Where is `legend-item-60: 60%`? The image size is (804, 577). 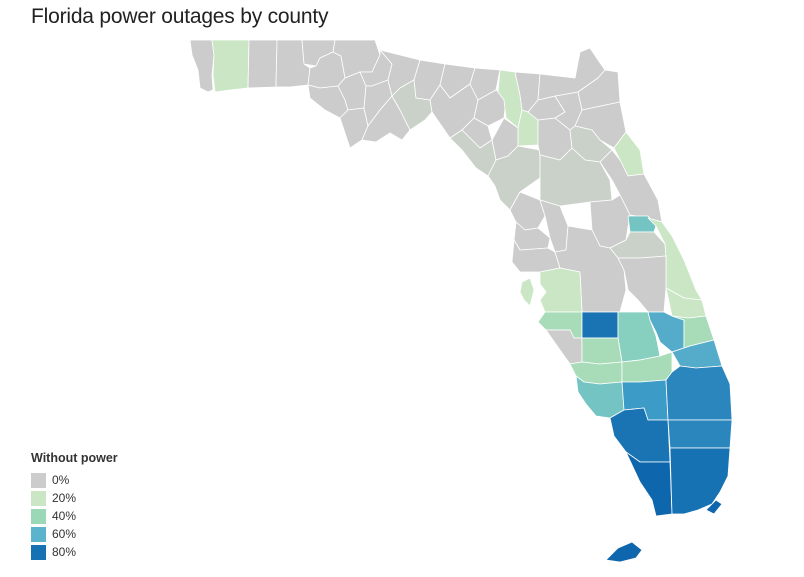 legend-item-60: 60% is located at coordinates (74, 534).